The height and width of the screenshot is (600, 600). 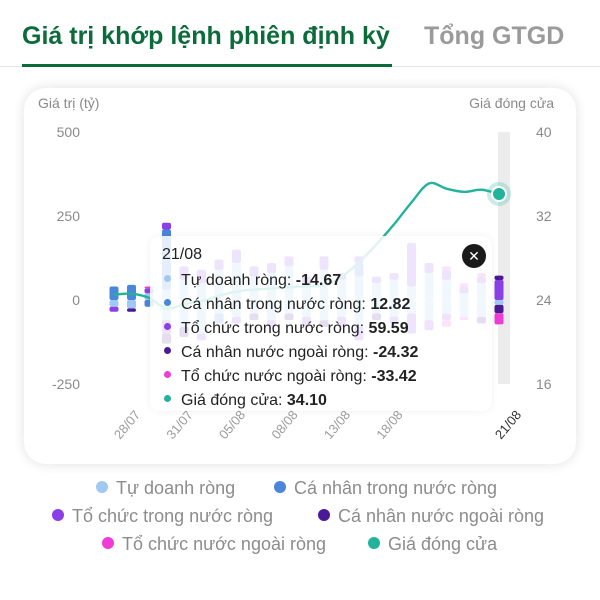 I want to click on tooltip-value: -33.42, so click(x=394, y=376).